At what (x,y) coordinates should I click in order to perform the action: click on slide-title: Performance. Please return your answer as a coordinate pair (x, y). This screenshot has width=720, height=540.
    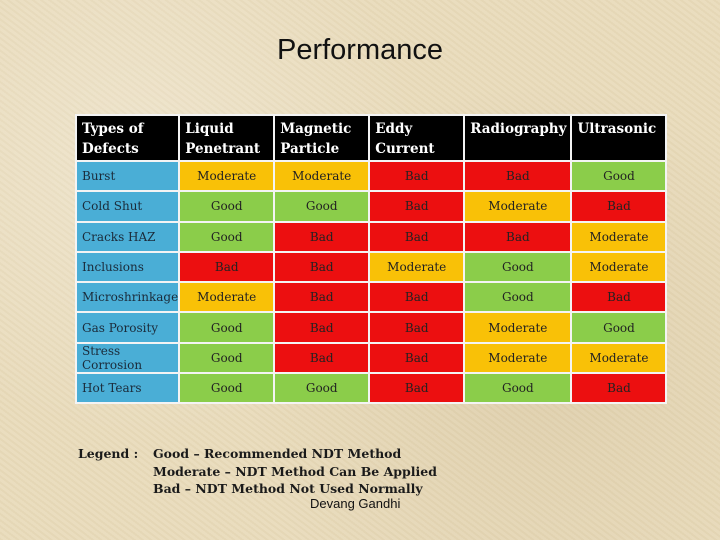
    Looking at the image, I should click on (359, 50).